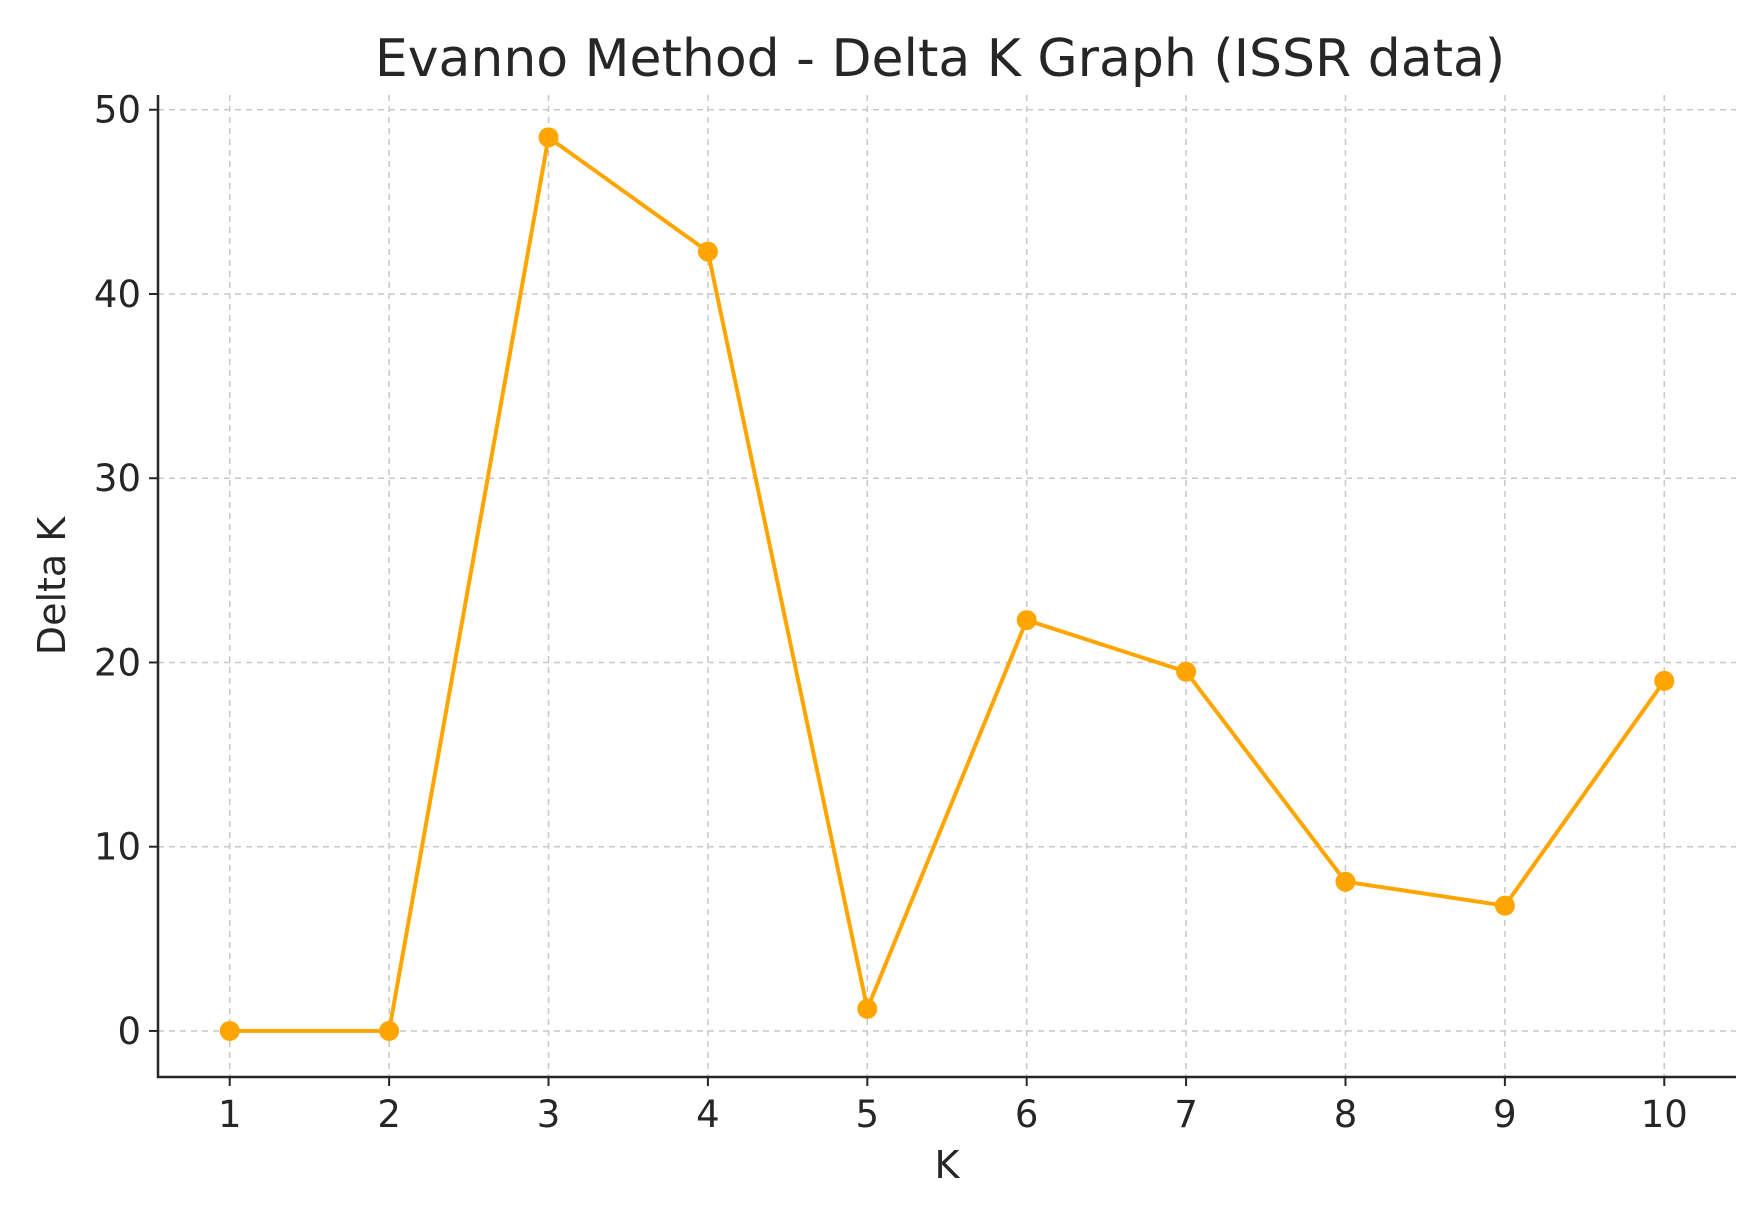 This screenshot has height=1206, width=1761. I want to click on x-tick-label: 8, so click(1346, 1114).